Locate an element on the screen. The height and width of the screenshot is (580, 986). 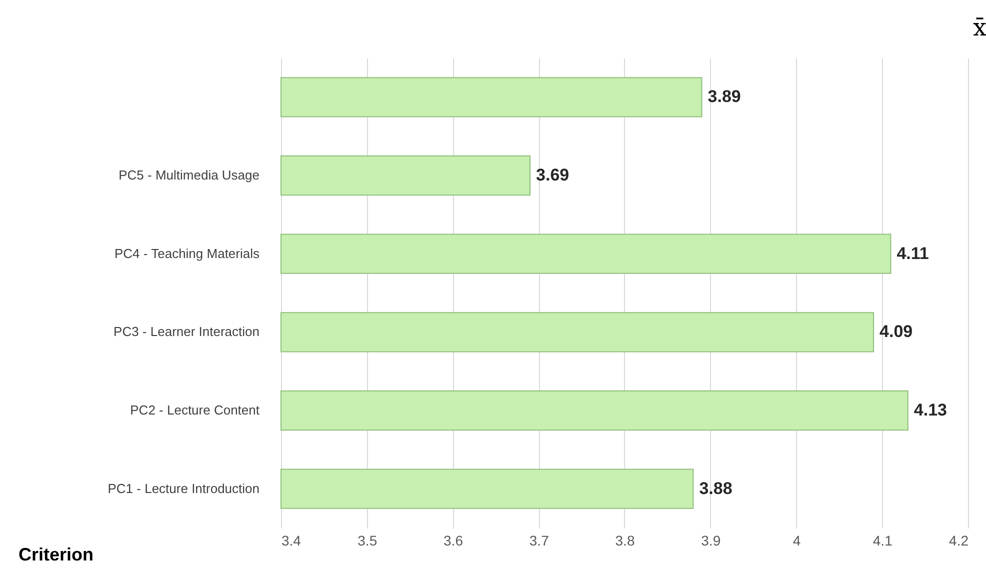
y-tick-label: PC5 - Multimedia Usage is located at coordinates (189, 175).